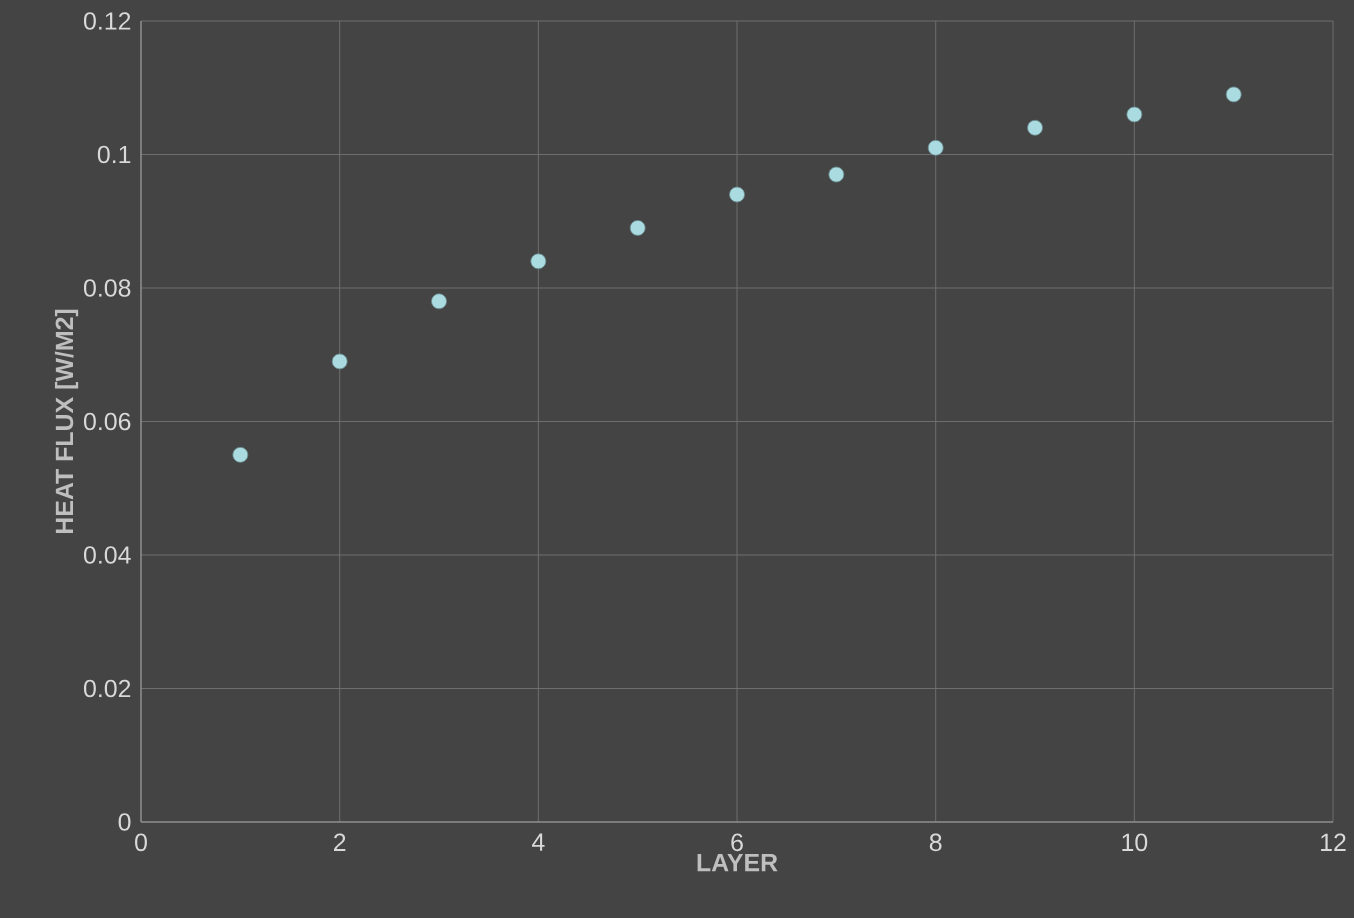 This screenshot has height=918, width=1354. Describe the element at coordinates (124, 822) in the screenshot. I see `y-tick-label: 0` at that location.